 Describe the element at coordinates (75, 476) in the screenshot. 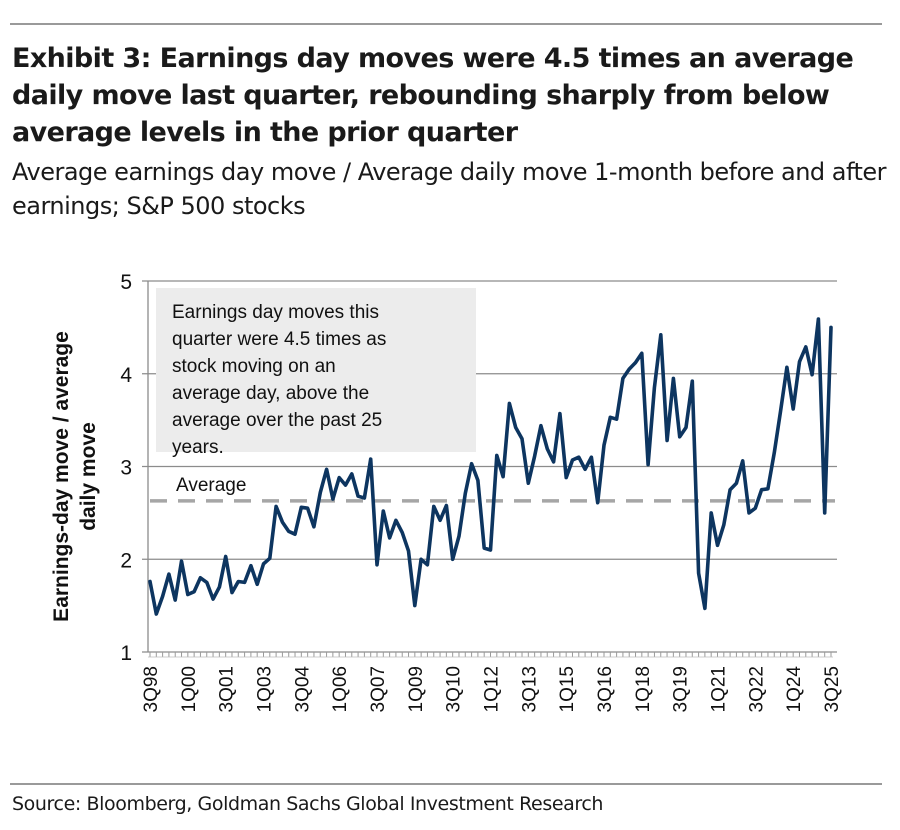

I see `y-axis-title: Earnings-day move / average daily move` at that location.